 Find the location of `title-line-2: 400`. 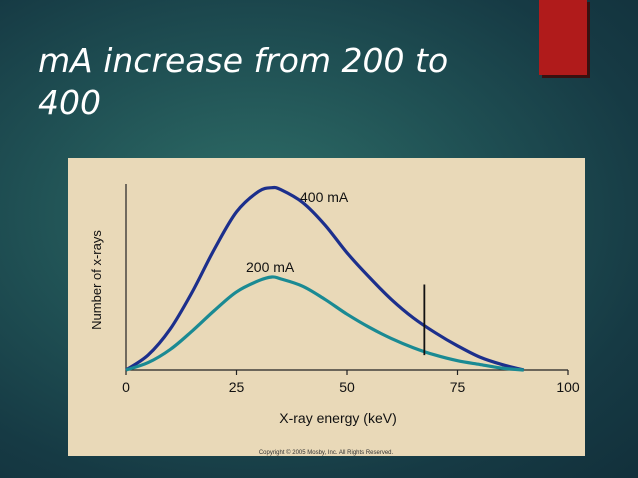

title-line-2: 400 is located at coordinates (69, 102).